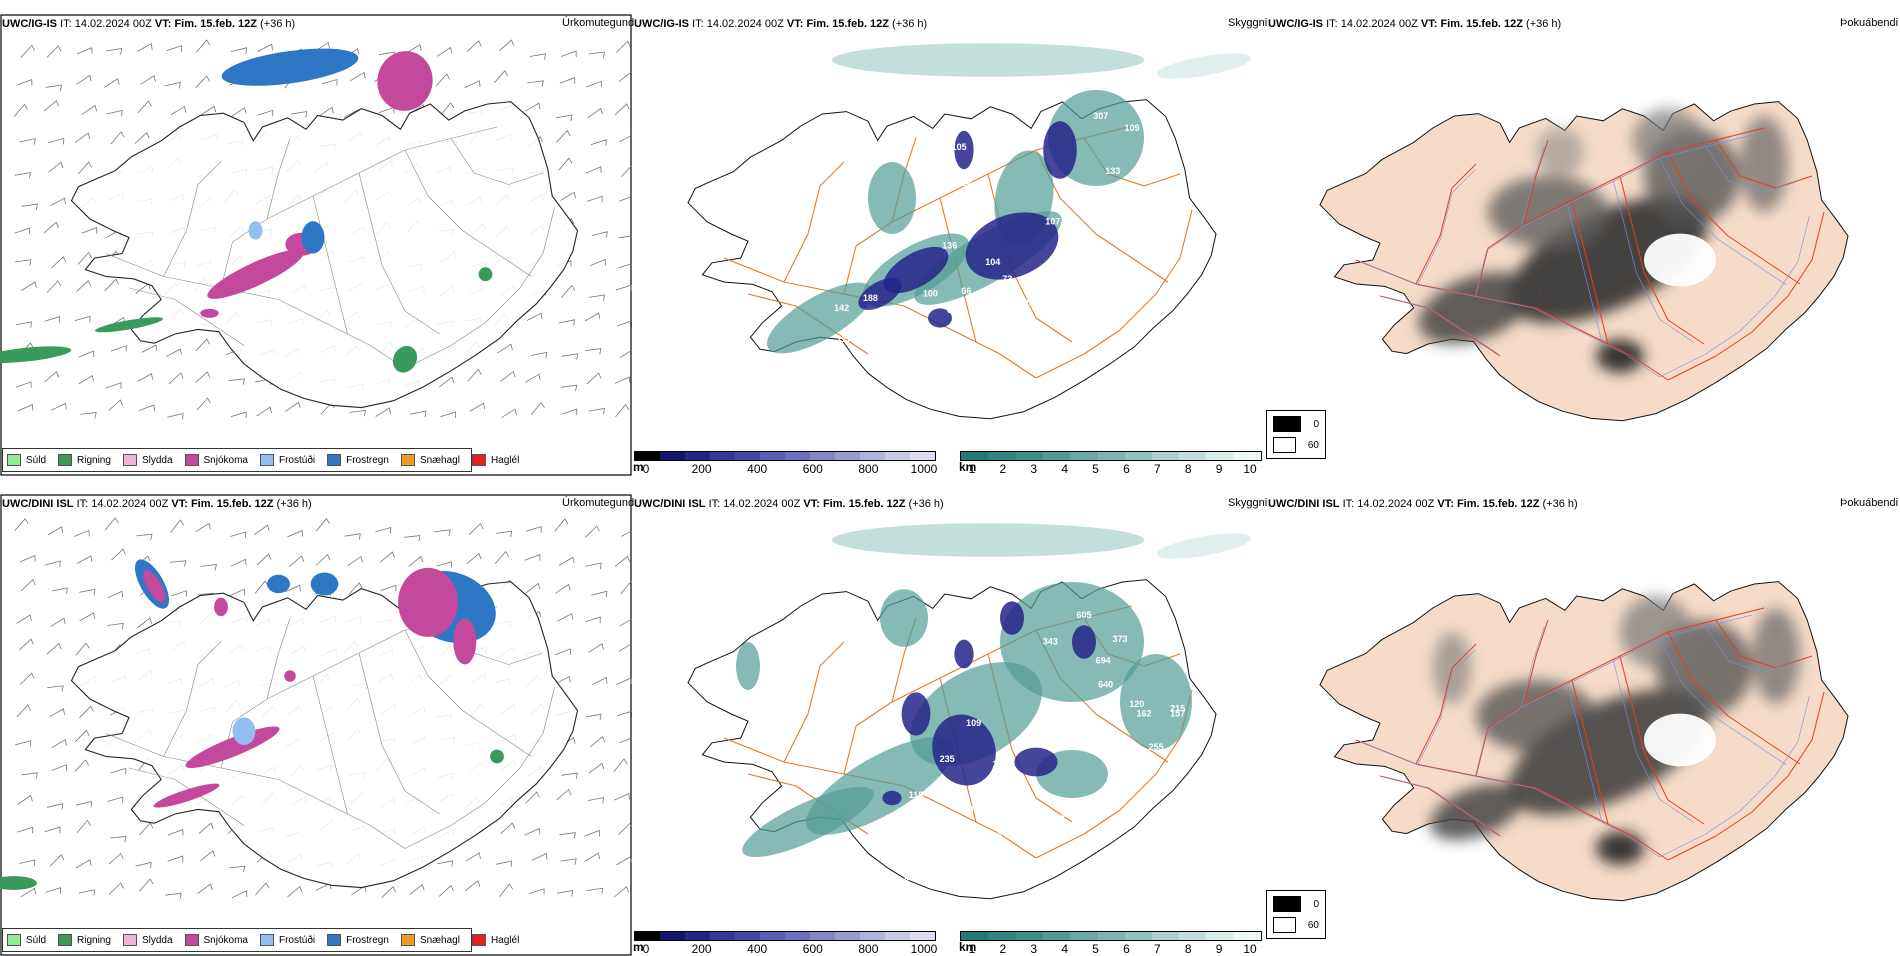 Image resolution: width=1900 pixels, height=956 pixels. What do you see at coordinates (868, 469) in the screenshot?
I see `colorbar-tick: 800` at bounding box center [868, 469].